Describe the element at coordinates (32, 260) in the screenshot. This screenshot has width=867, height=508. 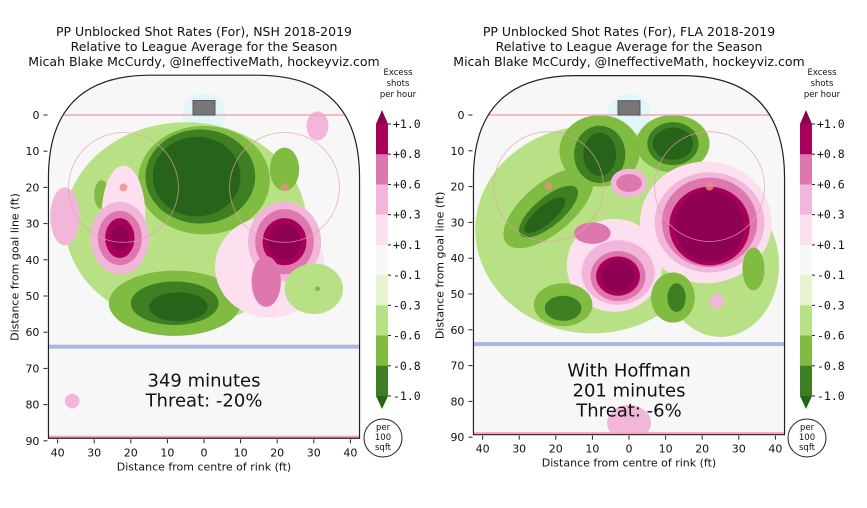
I see `y-tick-label: 40` at that location.